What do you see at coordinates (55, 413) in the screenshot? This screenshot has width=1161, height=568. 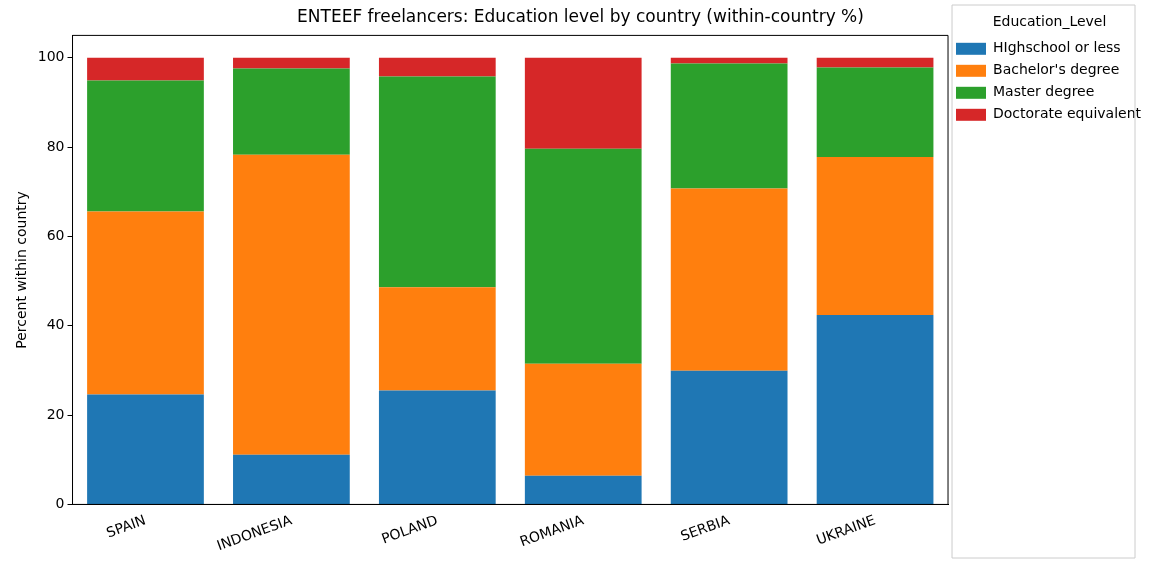 I see `y-tick-label: 20` at bounding box center [55, 413].